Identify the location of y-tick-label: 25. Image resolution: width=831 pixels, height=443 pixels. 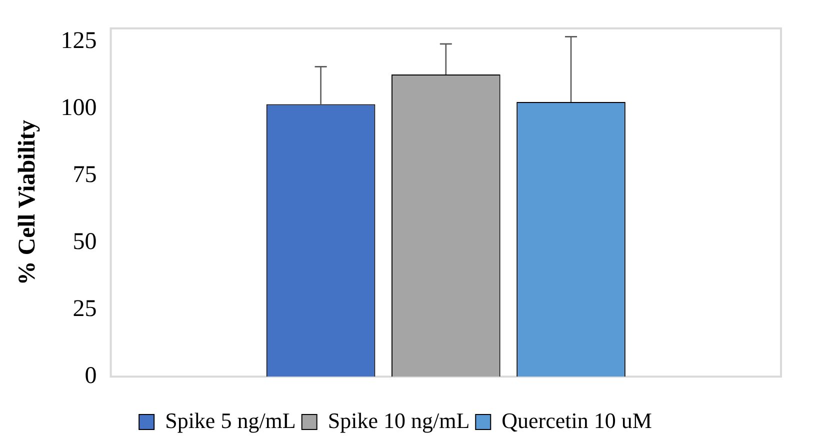
(84, 309).